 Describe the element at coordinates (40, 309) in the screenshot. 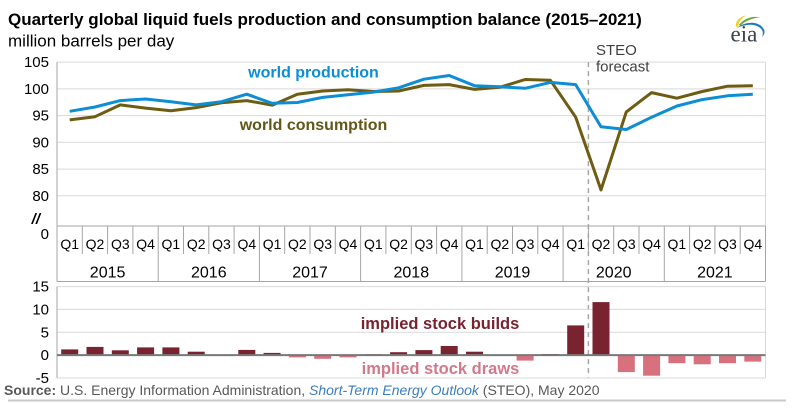

I see `svg-text: 10` at that location.